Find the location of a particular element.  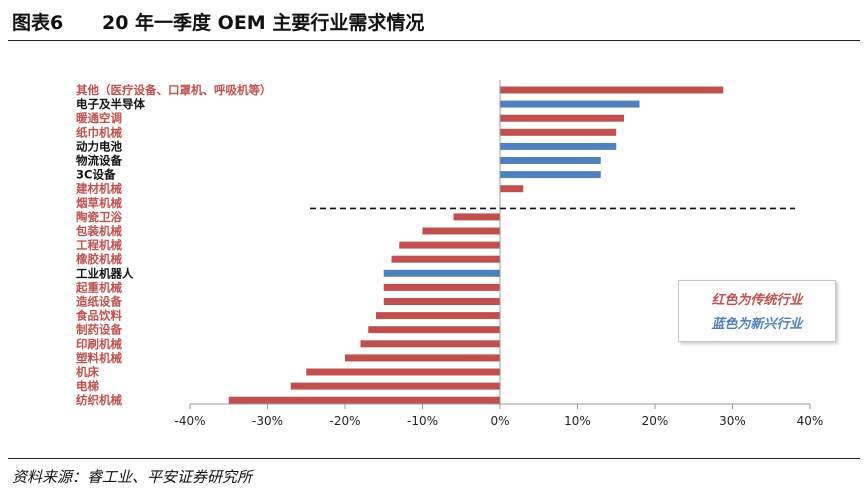

category-label-20: 机床 is located at coordinates (87, 372).